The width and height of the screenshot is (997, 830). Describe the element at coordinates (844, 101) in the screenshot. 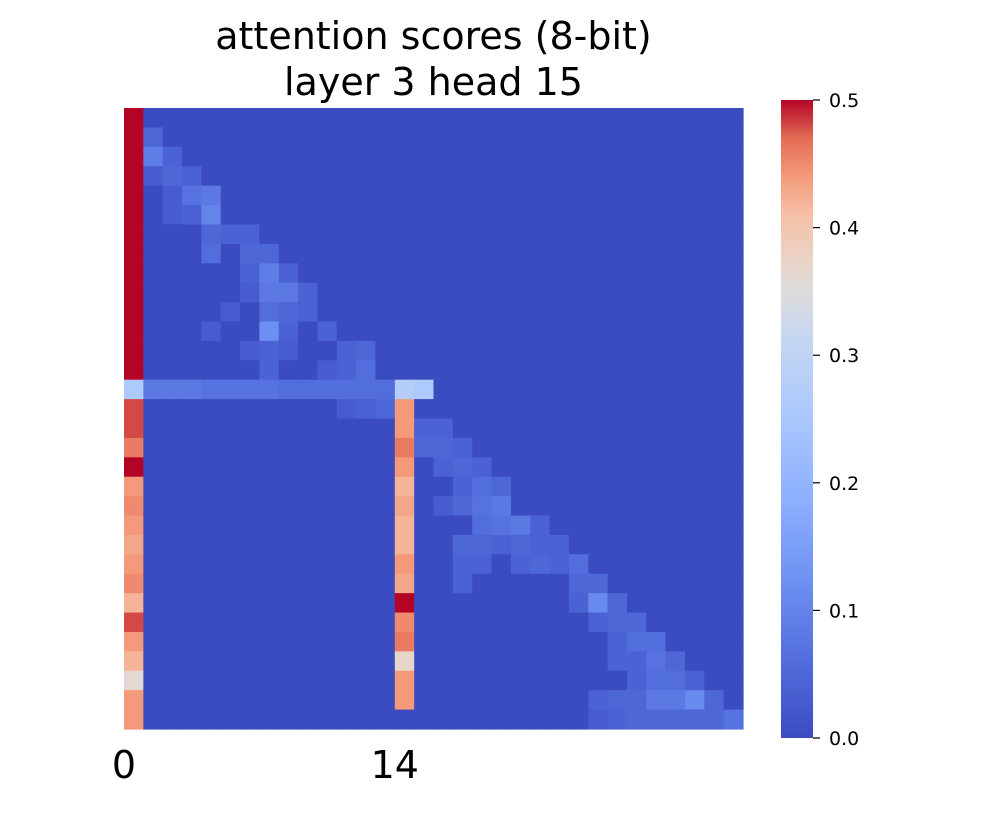

I see `colorbar-tick-label: 0.5` at that location.